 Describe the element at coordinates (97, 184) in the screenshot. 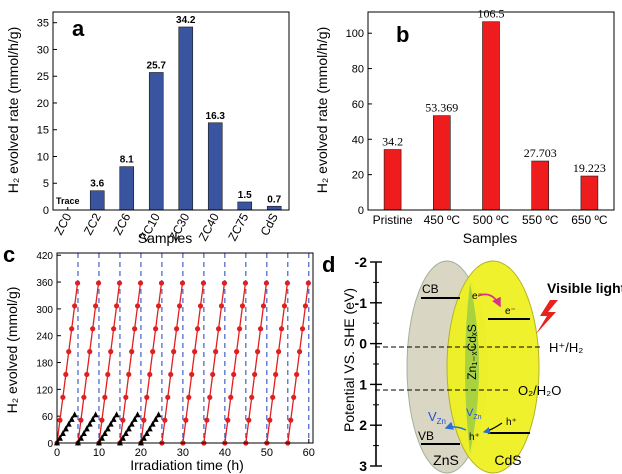

I see `data-label: 3.6` at that location.